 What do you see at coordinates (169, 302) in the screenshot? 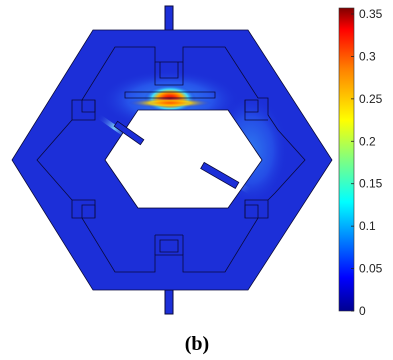
I see `bottom-feed-stub` at bounding box center [169, 302].